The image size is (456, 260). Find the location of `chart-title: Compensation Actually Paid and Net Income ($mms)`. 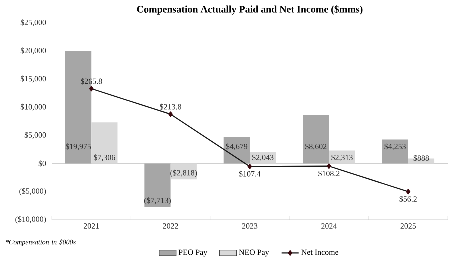

chart-title: Compensation Actually Paid and Net Income ($mms) is located at coordinates (250, 10).